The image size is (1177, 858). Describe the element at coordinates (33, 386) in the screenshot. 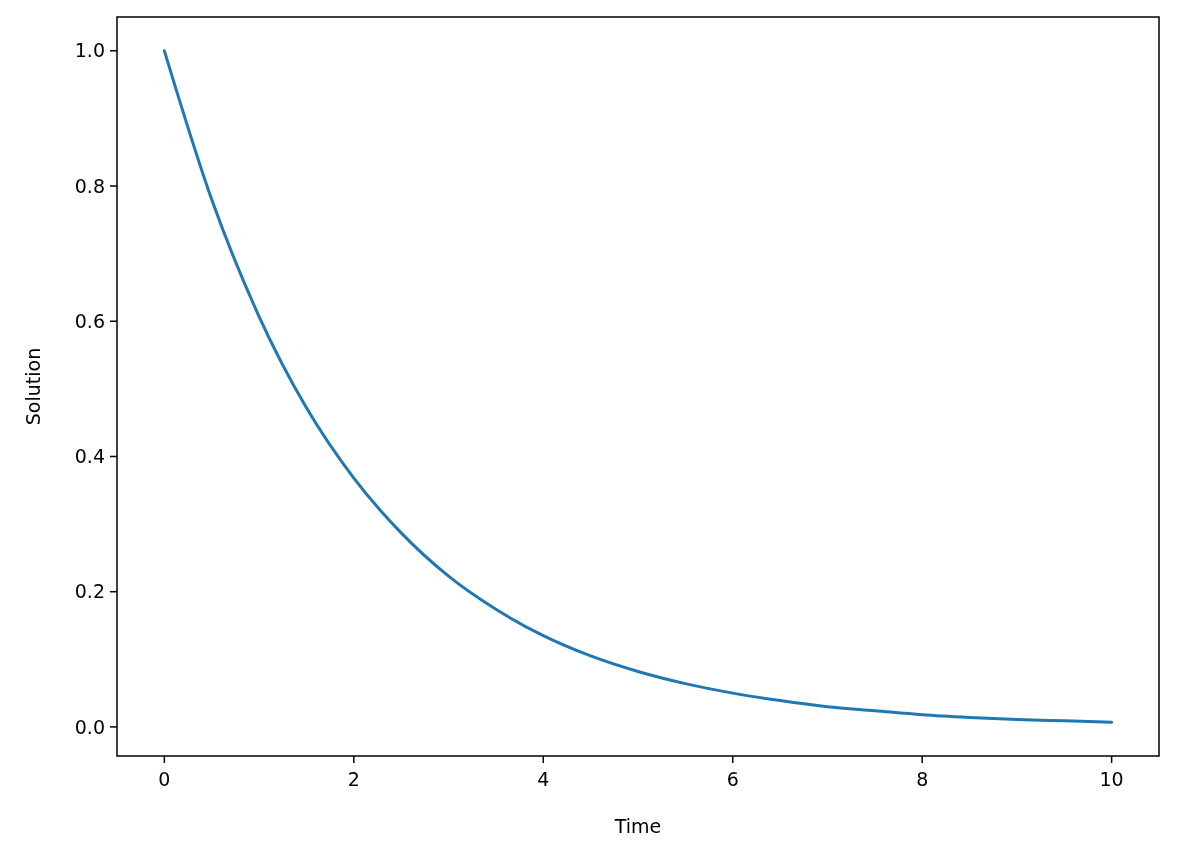

I see `y-axis-title: Solution` at that location.